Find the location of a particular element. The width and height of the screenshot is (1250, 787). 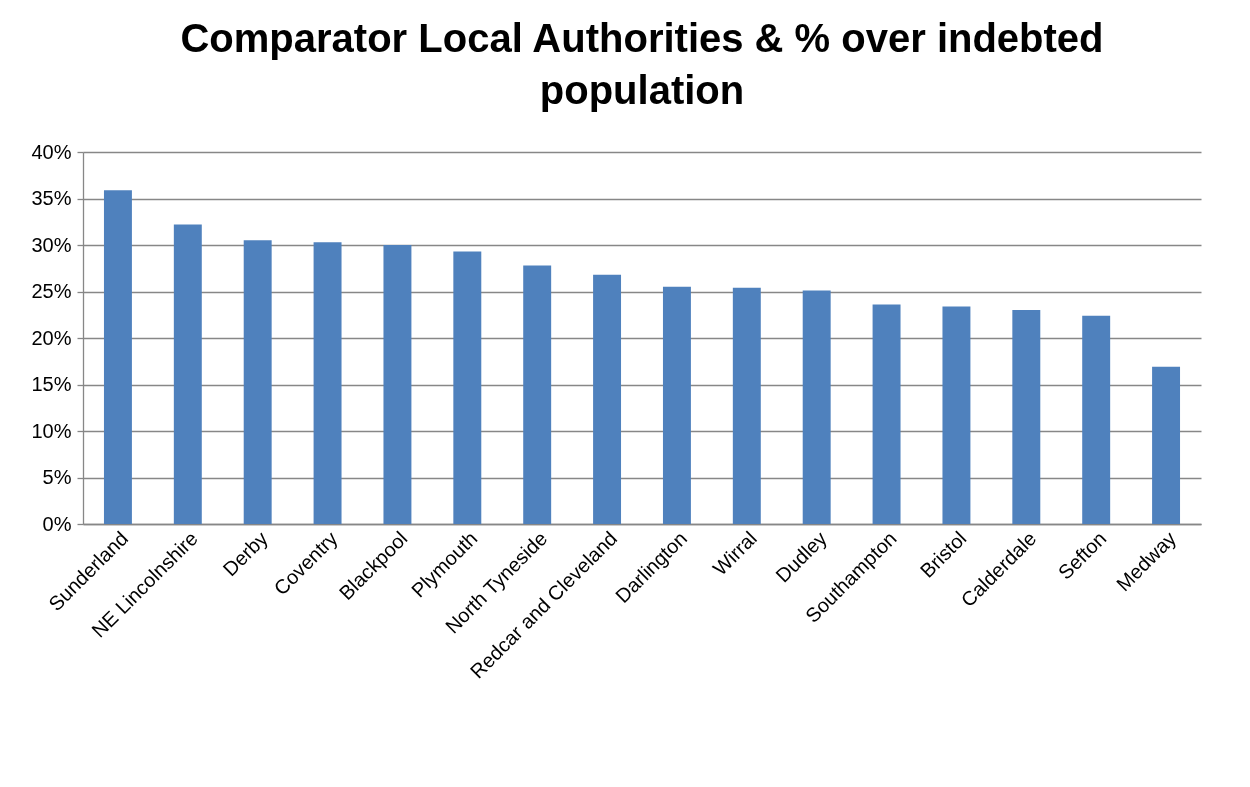

chart-title: Comparator Local Authorities & % over indebted population is located at coordinates (642, 64).